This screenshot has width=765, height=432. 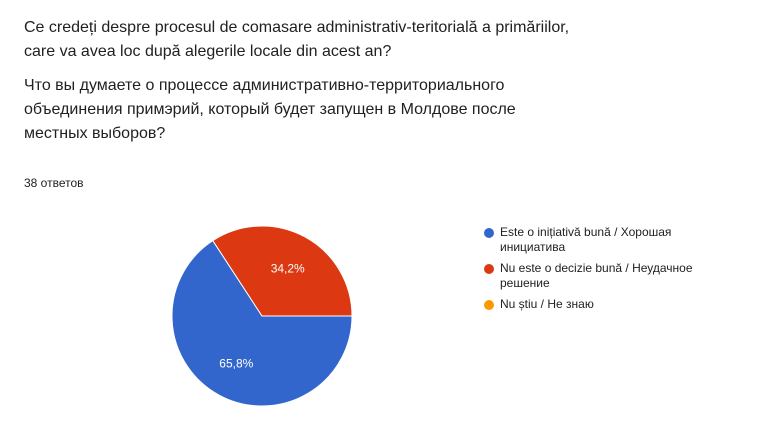 What do you see at coordinates (525, 283) in the screenshot?
I see `legend-label-line: решение` at bounding box center [525, 283].